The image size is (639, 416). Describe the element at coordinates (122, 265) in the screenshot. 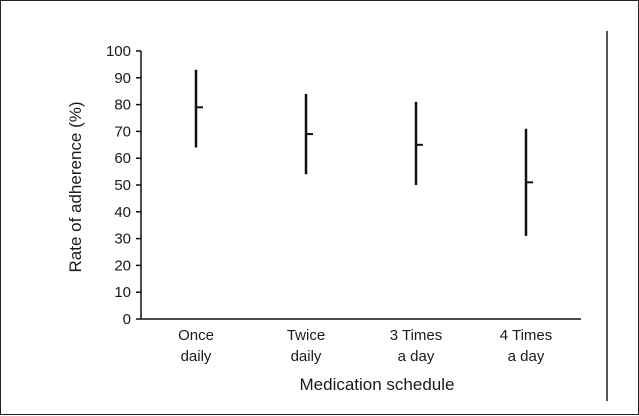

I see `y-tick-label: 20` at that location.